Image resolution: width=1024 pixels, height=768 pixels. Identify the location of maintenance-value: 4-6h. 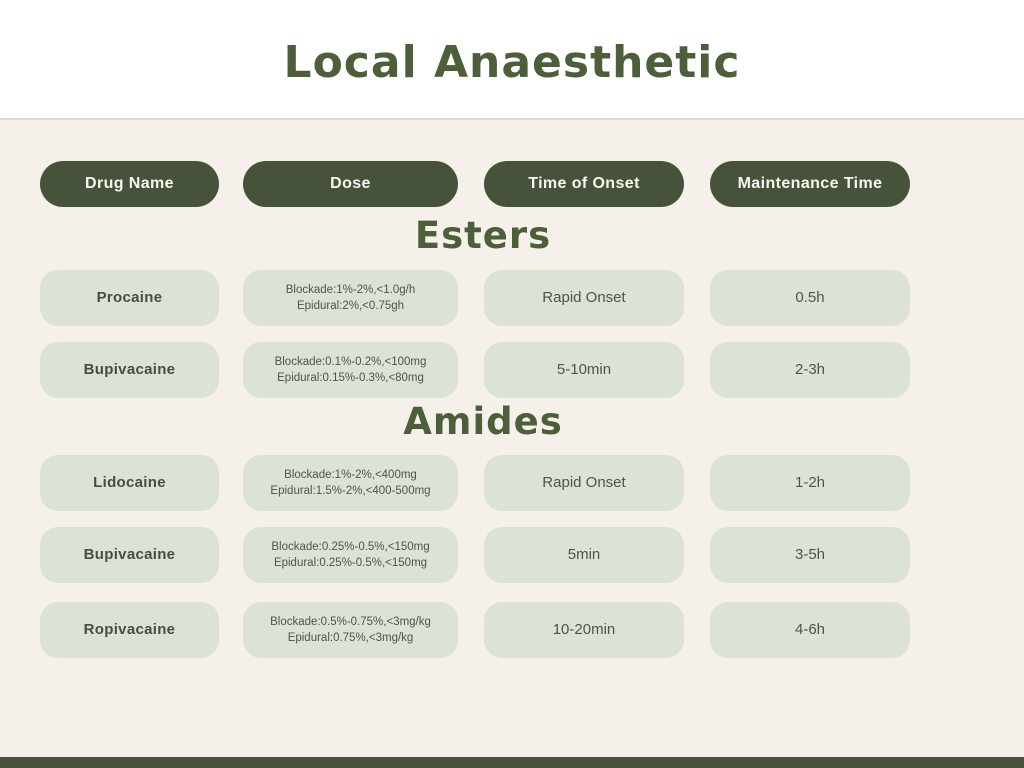
(810, 629).